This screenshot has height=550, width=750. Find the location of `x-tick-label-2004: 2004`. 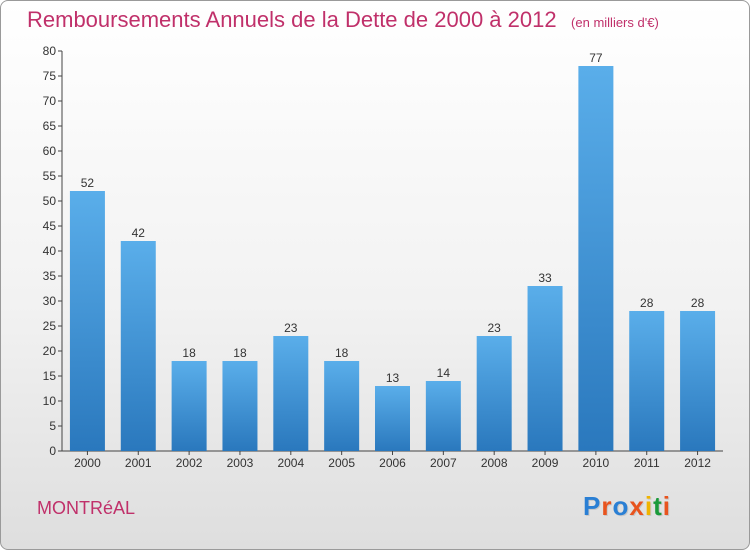

x-tick-label-2004: 2004 is located at coordinates (290, 463).